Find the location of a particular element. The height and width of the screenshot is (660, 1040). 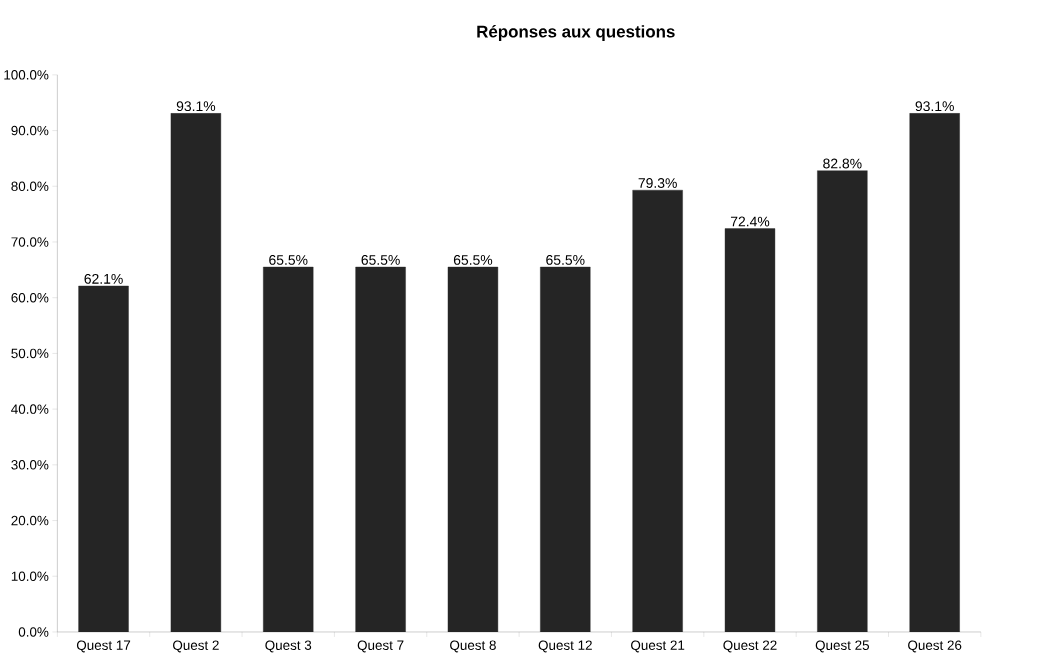

data-label: 72.4% is located at coordinates (750, 221).